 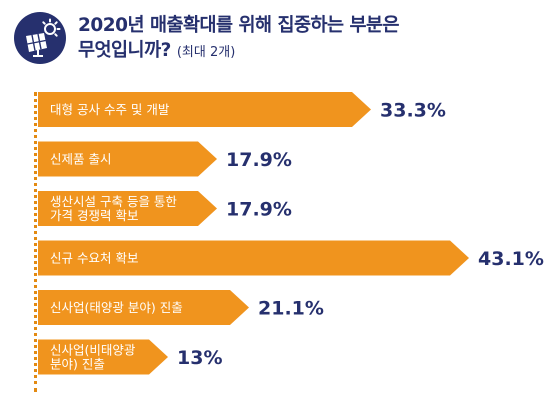 I want to click on chart-title: 2020년 매출확대를 위해 집중하는 부분은 무엇입니까? (최대 2개), so click(x=313, y=40).